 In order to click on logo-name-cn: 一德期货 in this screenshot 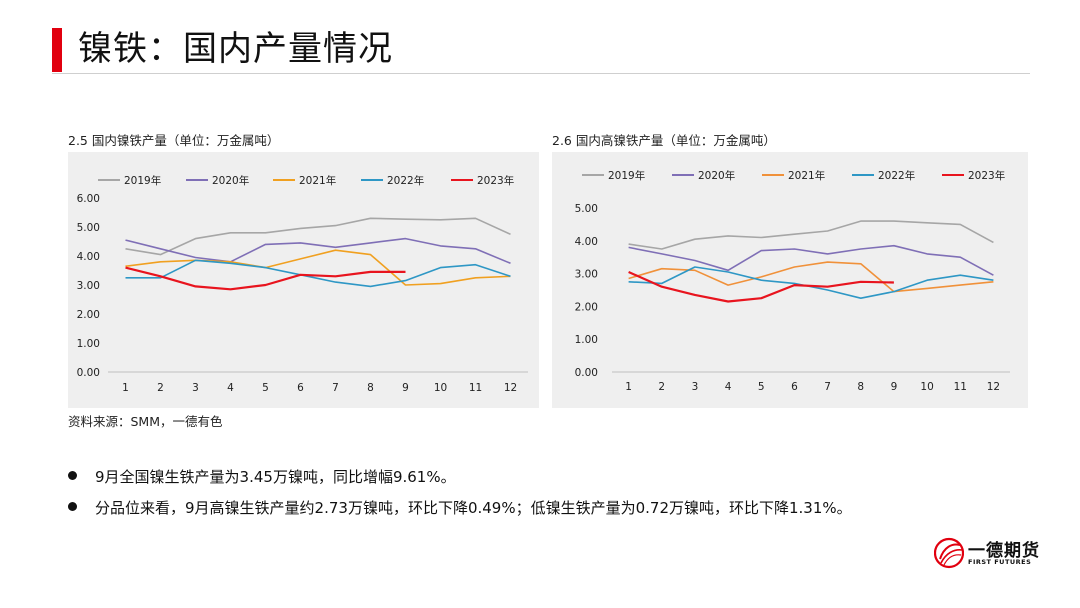, I will do `click(1004, 551)`.